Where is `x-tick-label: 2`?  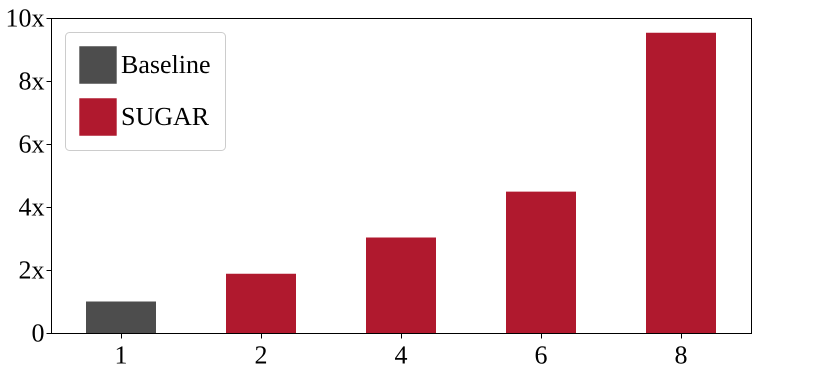 x-tick-label: 2 is located at coordinates (261, 355).